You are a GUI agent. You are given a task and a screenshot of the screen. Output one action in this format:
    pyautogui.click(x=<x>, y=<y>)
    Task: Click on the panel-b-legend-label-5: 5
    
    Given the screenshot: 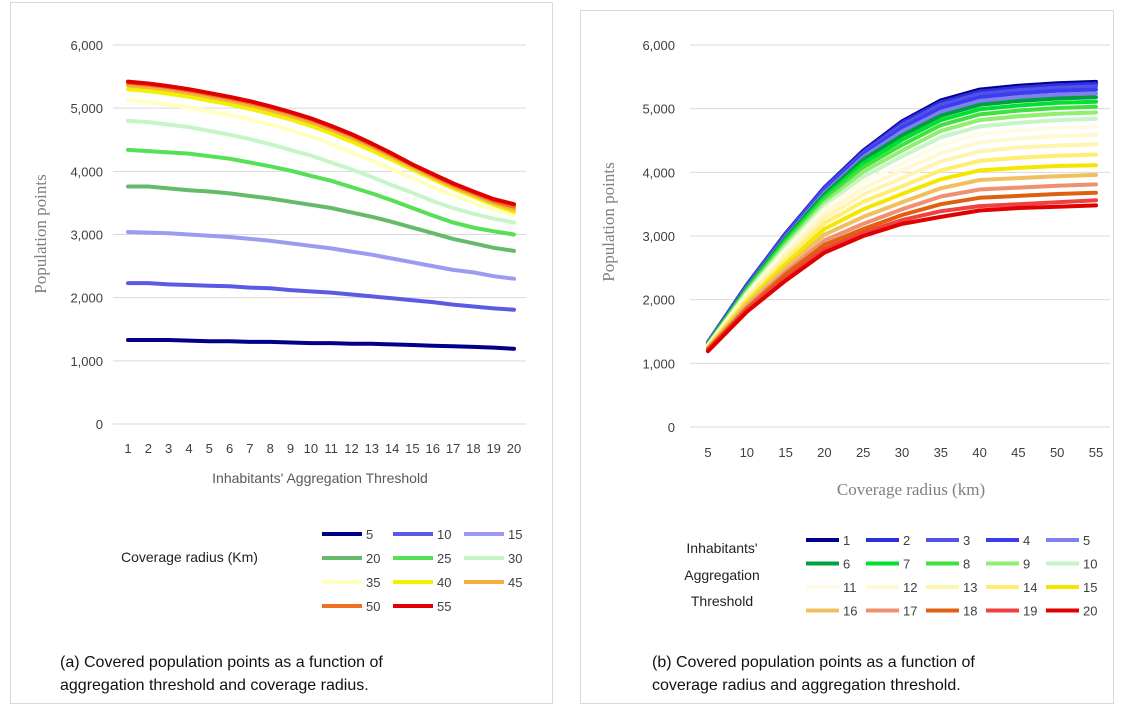 What is the action you would take?
    pyautogui.click(x=1086, y=540)
    